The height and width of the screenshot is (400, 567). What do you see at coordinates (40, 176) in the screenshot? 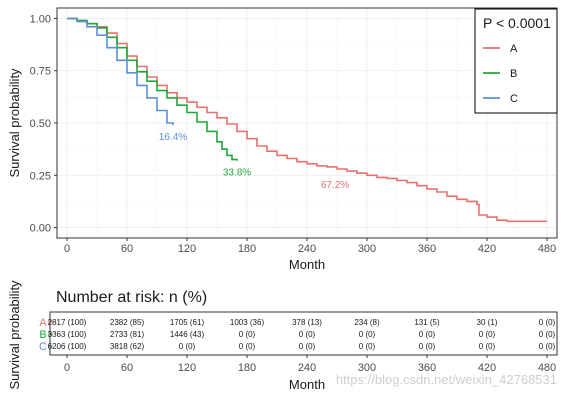
I see `y-tick-label: 0.25` at bounding box center [40, 176].